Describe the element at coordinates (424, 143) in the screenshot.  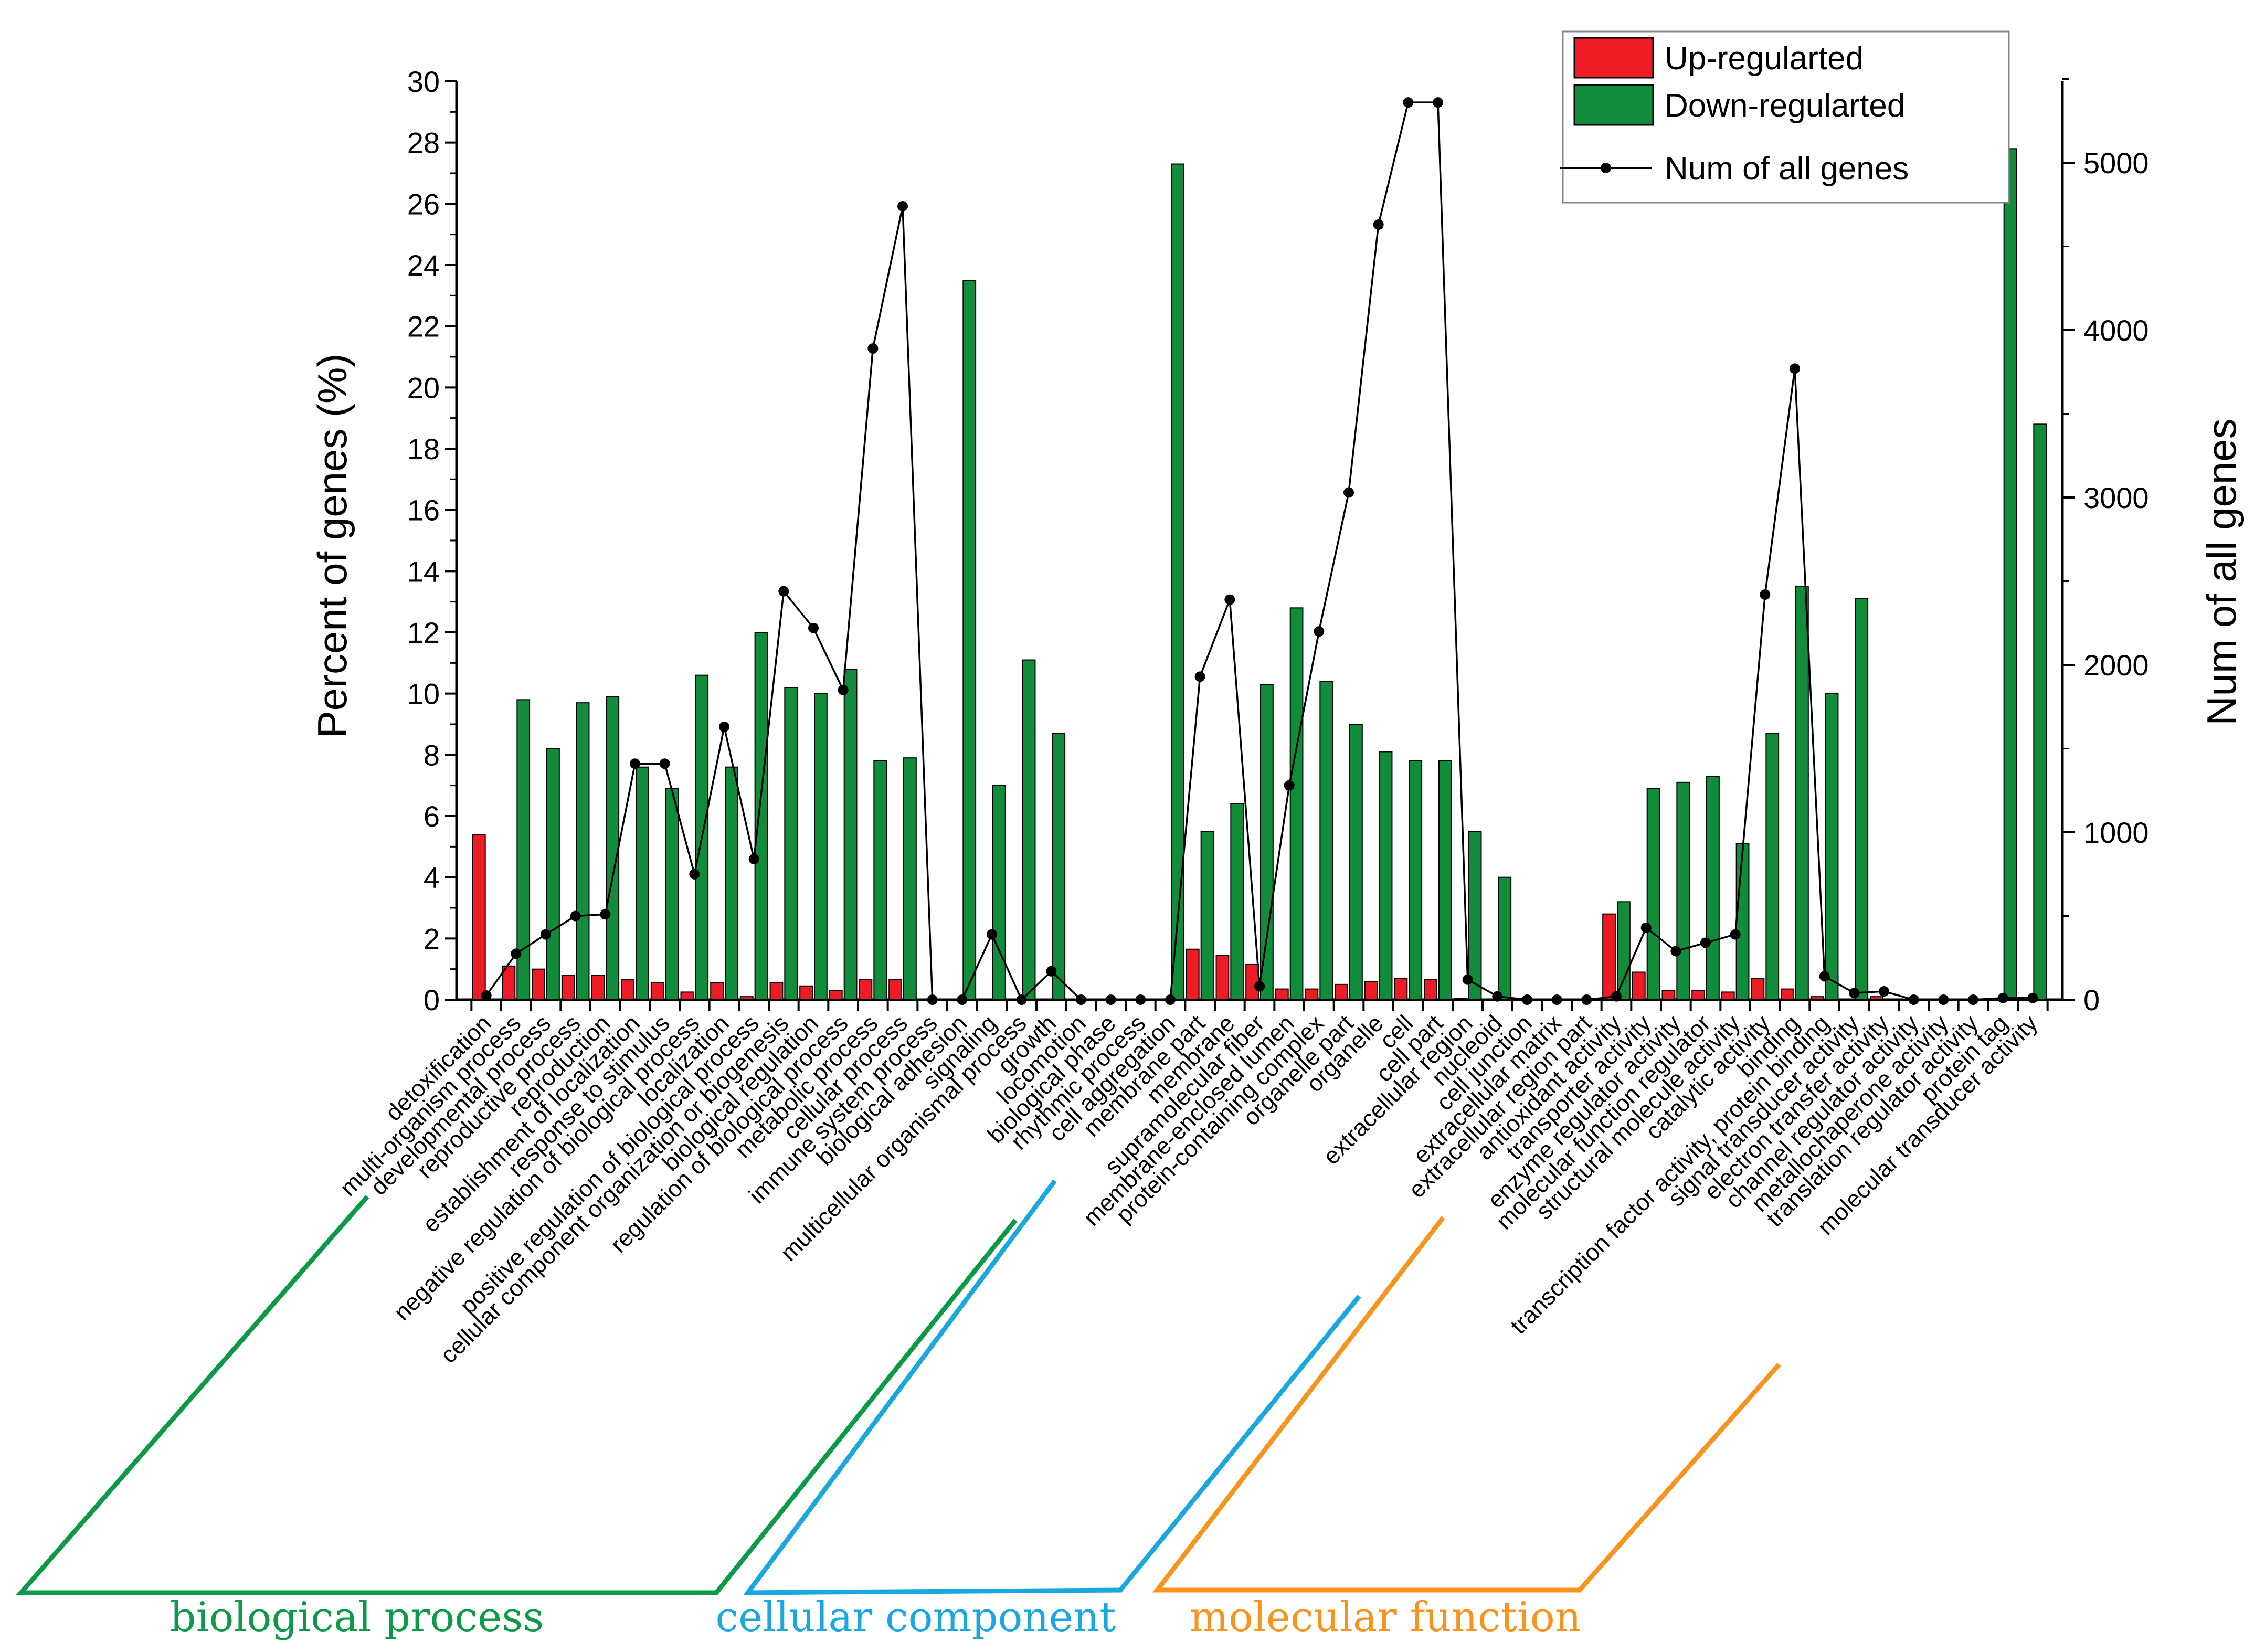
I see `y-tick-label: 28` at that location.